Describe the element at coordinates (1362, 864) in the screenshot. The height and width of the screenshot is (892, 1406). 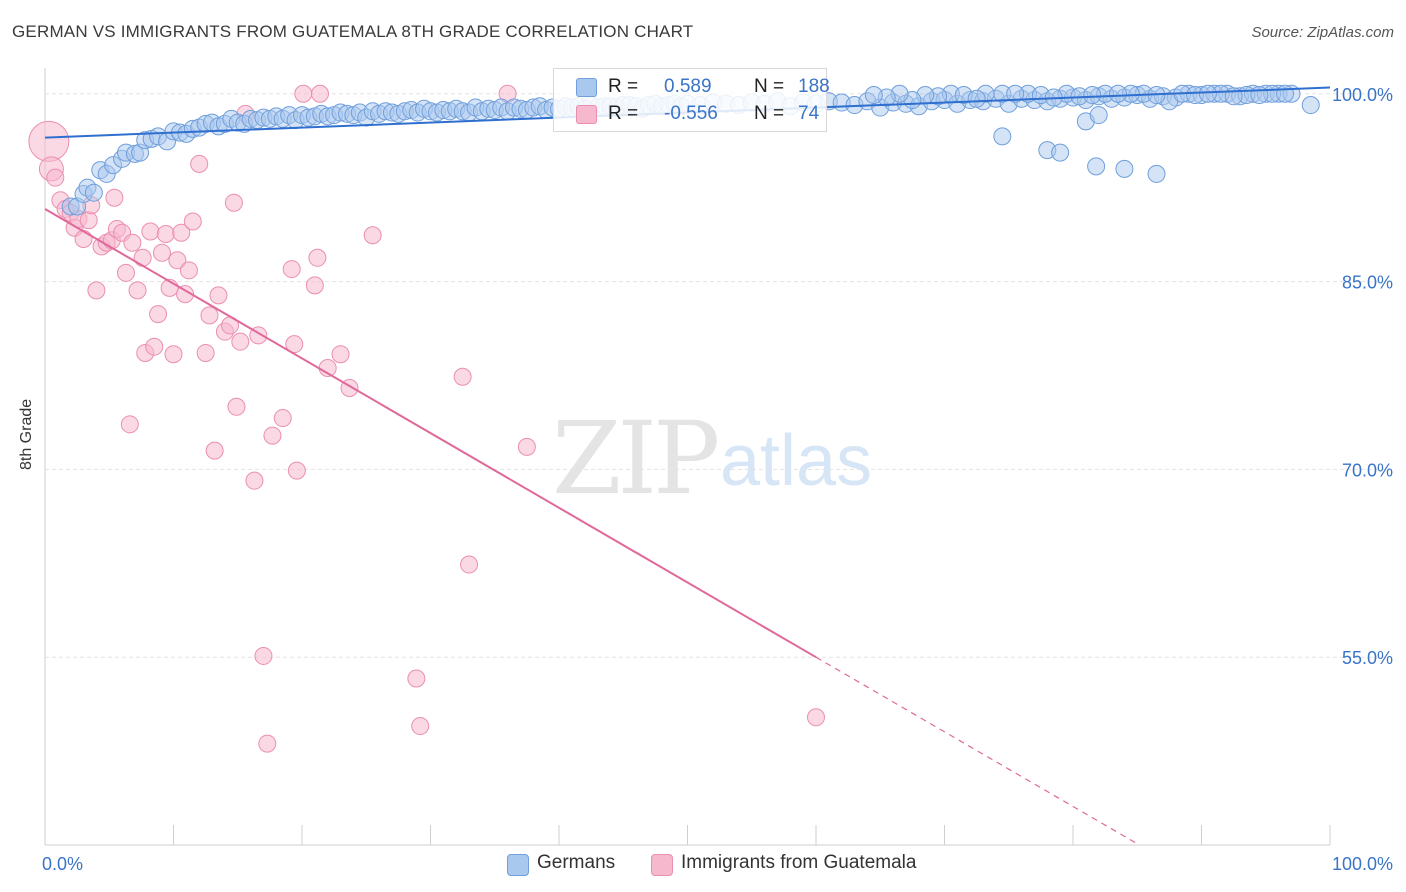
I see `x-tick-label: 100.0%` at that location.